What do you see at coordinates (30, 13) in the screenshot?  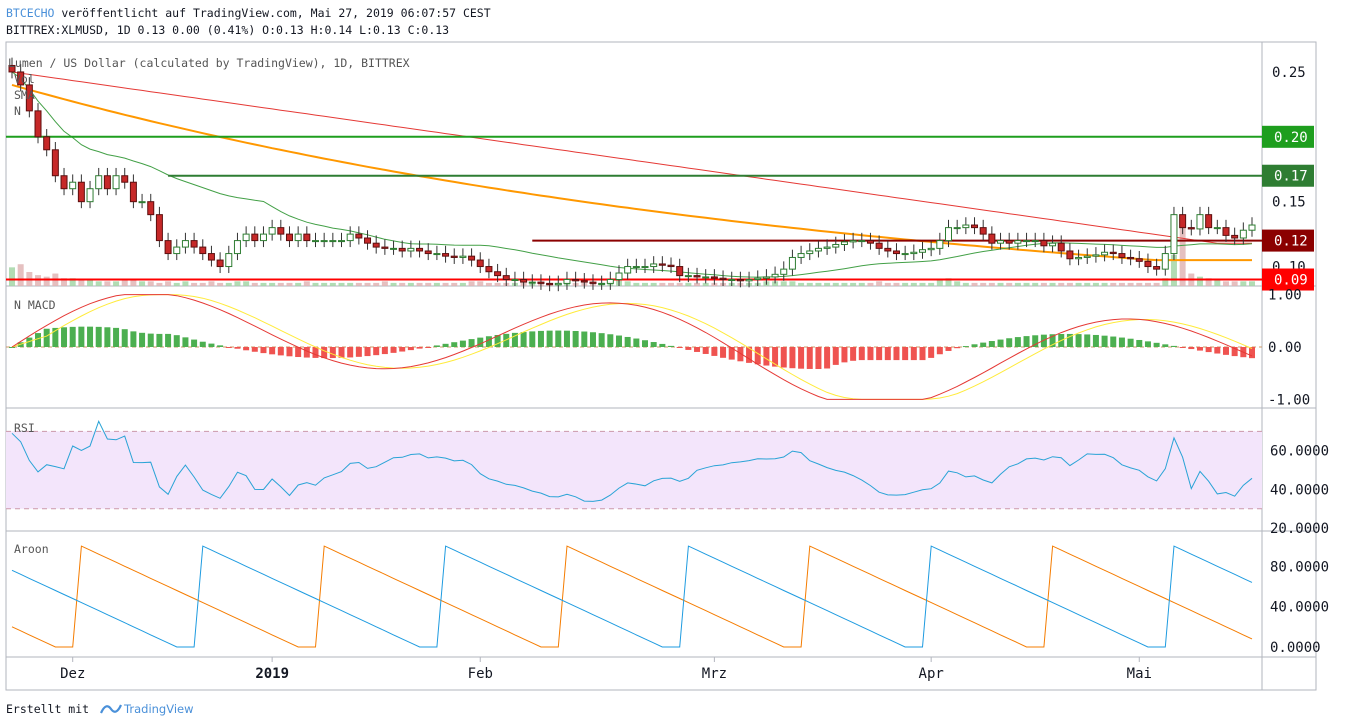 I see `author-link: BTCECHO` at bounding box center [30, 13].